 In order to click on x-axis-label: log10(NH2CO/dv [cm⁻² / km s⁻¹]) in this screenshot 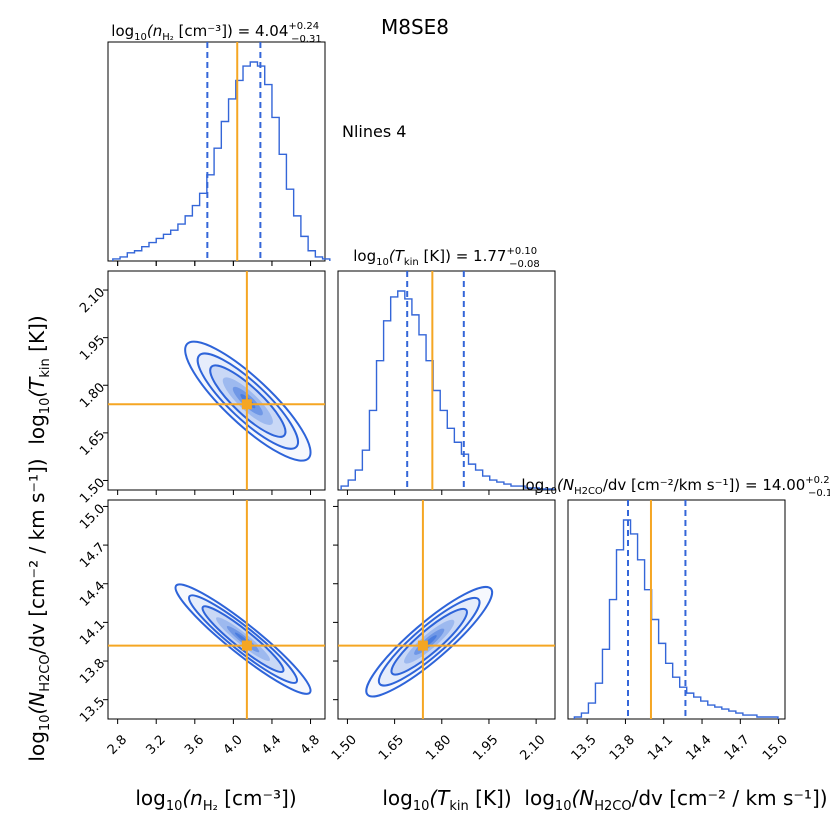, I will do `click(675, 800)`.